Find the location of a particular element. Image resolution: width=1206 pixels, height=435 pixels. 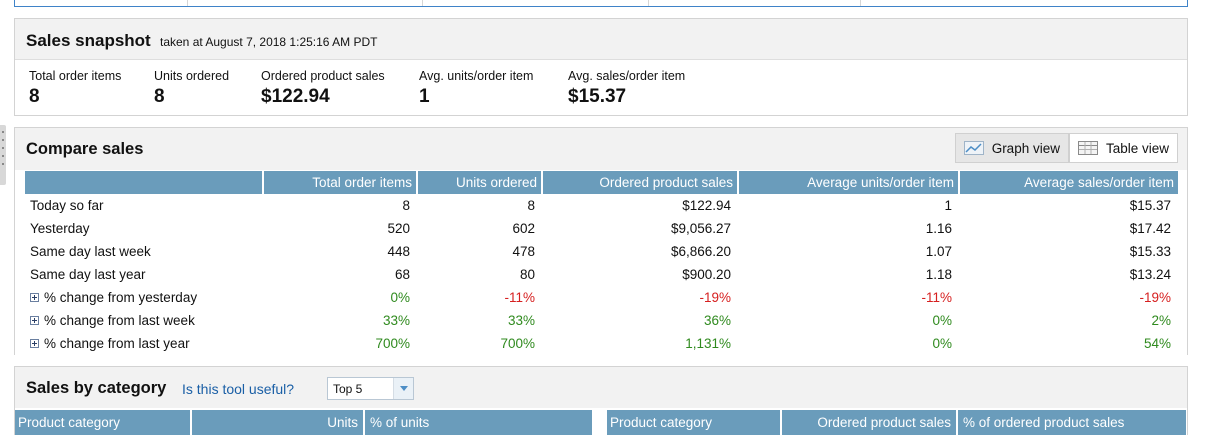

table-cell: 1,131% is located at coordinates (708, 343).